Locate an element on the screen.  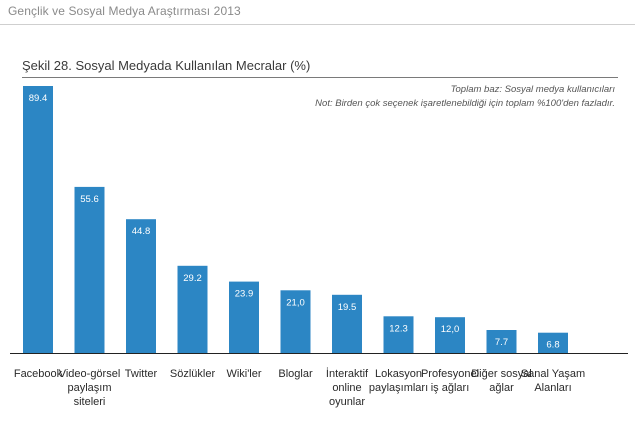
bar-value-label: 19.5 is located at coordinates (347, 307).